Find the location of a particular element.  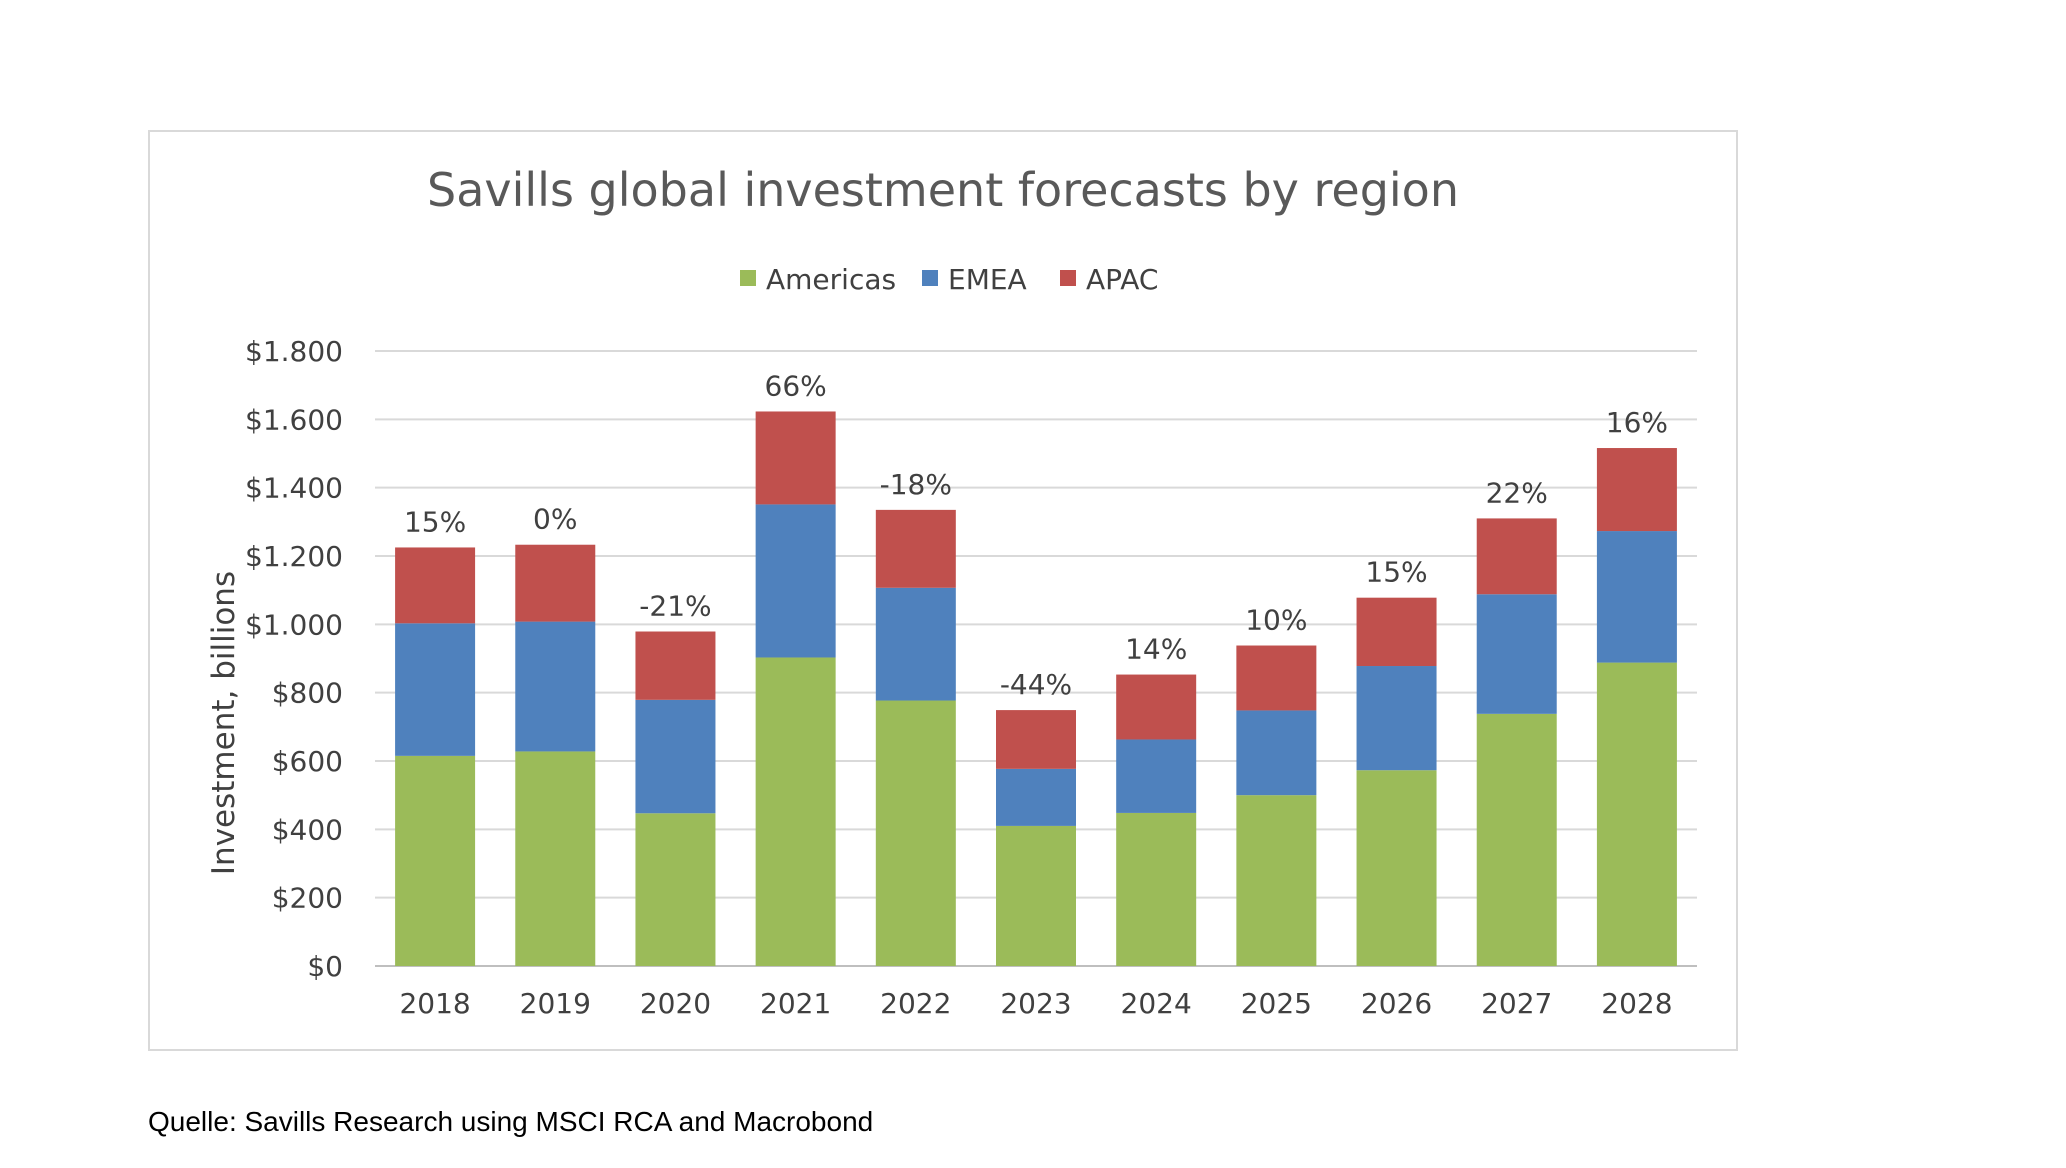

bar-emea-2028 is located at coordinates (1636, 597).